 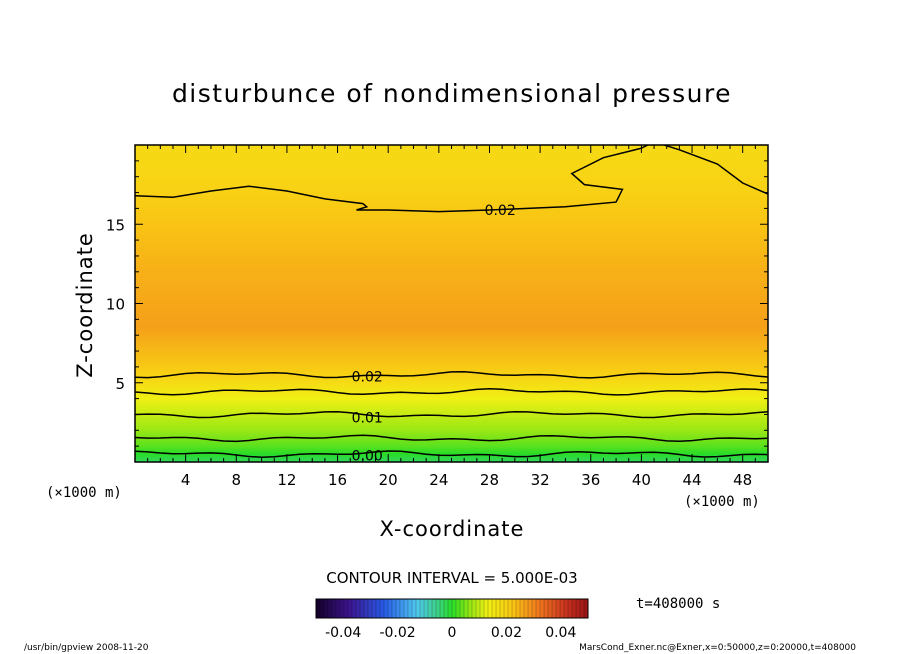 What do you see at coordinates (691, 480) in the screenshot?
I see `x-tick-label: 44` at bounding box center [691, 480].